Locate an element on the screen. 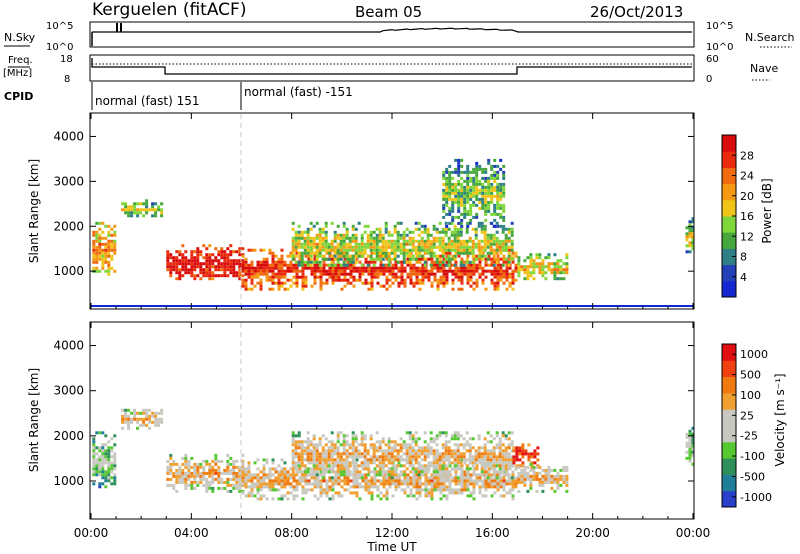  colorbar-swatch is located at coordinates (729, 159).